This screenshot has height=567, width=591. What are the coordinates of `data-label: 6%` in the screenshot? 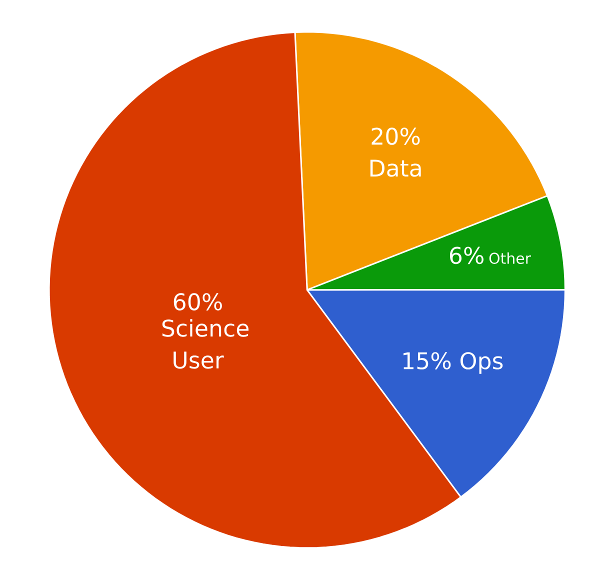 It's located at (467, 255).